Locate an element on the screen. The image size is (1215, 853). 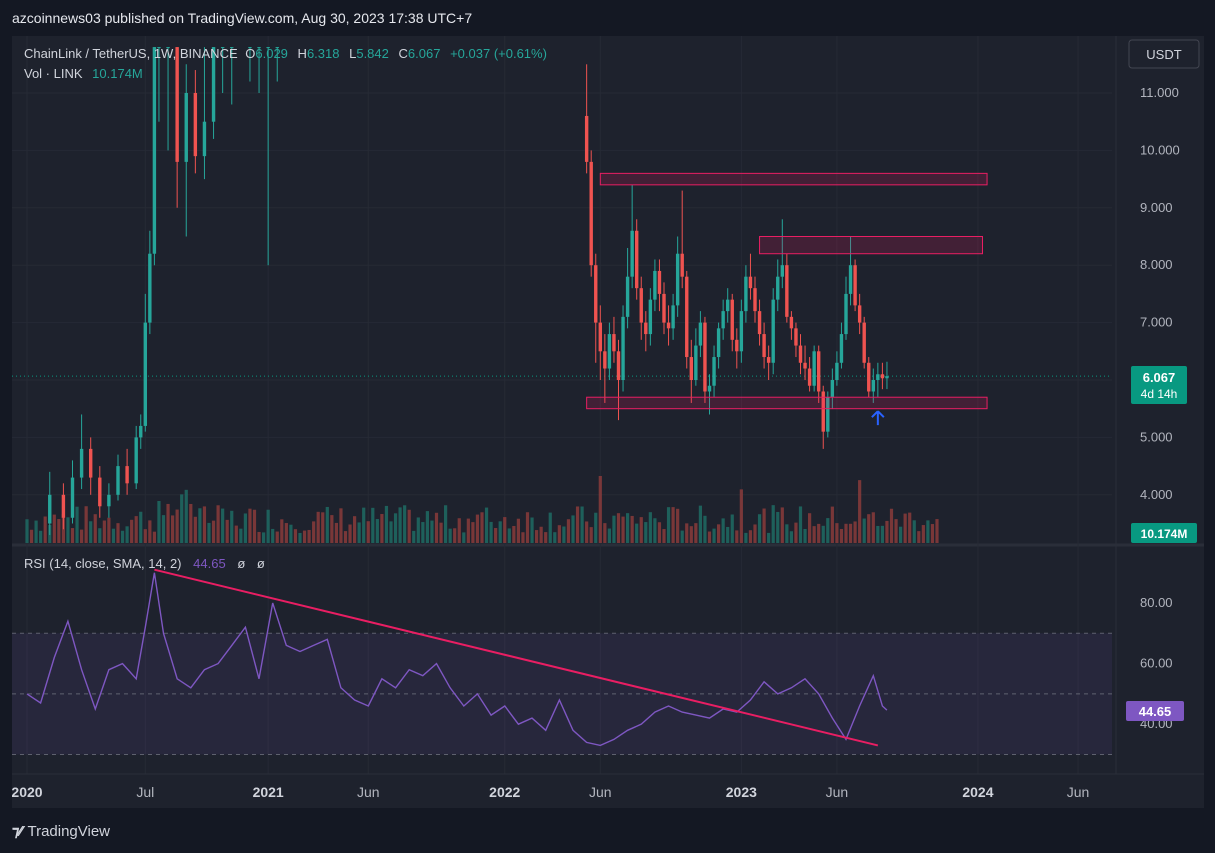
time-tick-3: Jun is located at coordinates (368, 792).